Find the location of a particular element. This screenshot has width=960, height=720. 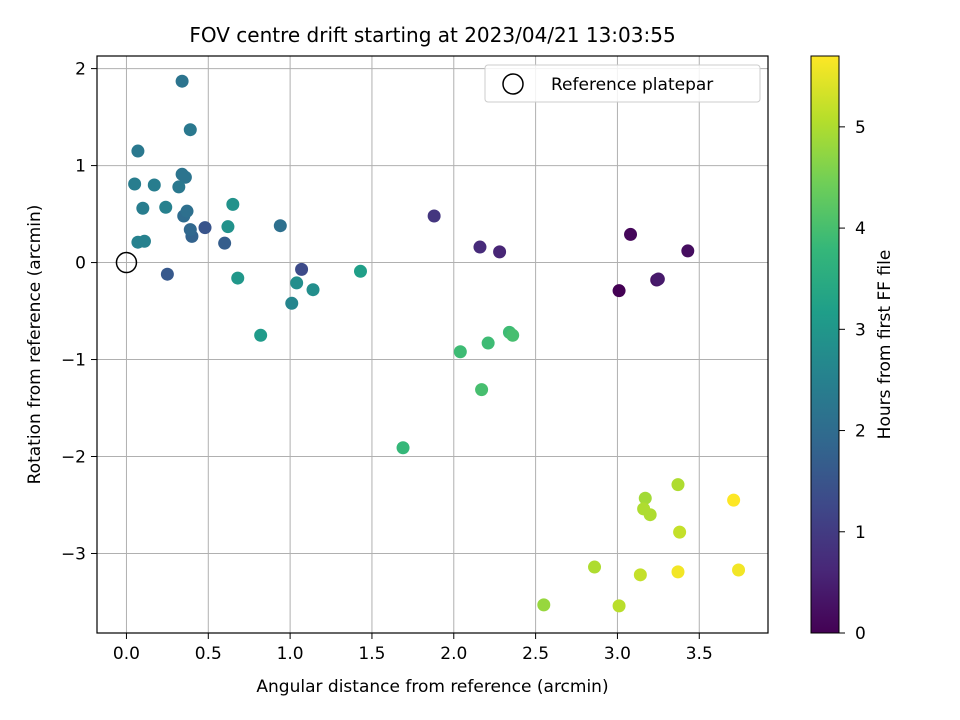

x-tick-label: 3.0 is located at coordinates (617, 654).